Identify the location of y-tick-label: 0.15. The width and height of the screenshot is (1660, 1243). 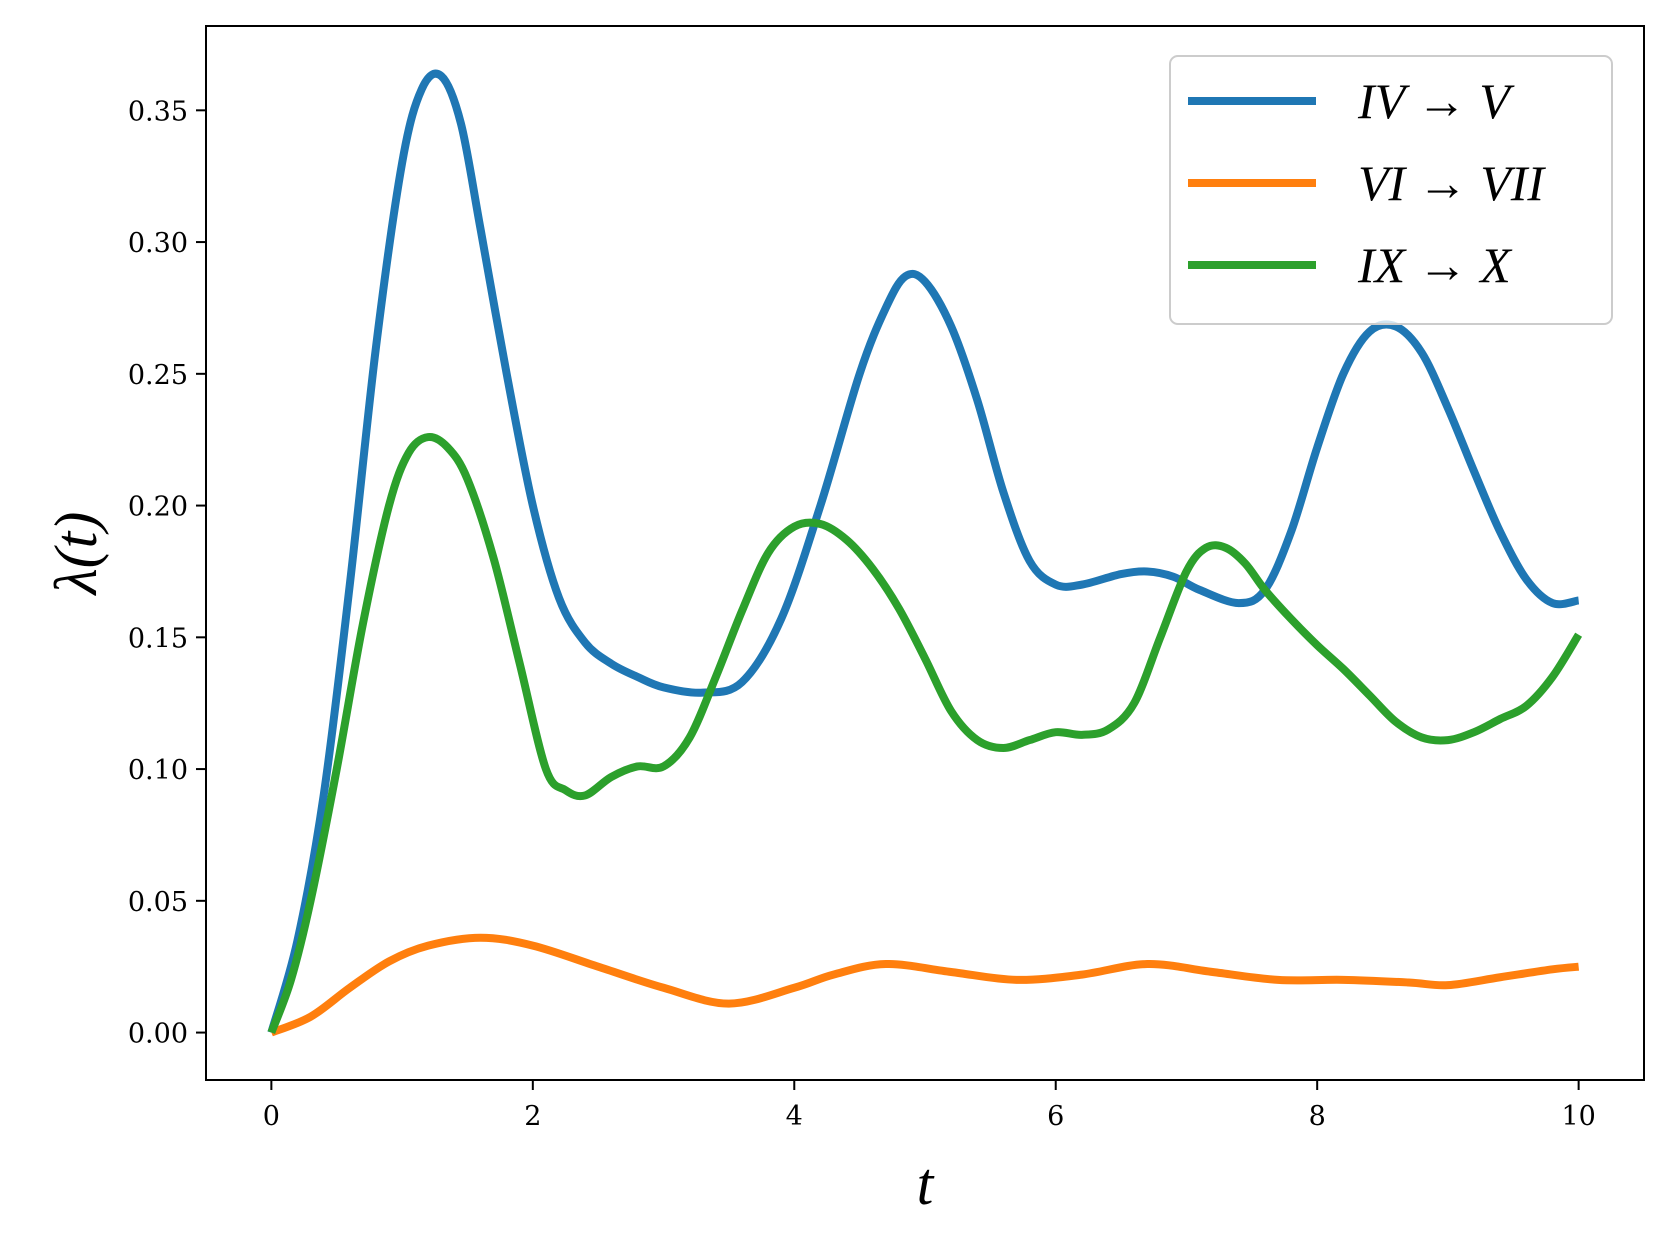
(158, 638).